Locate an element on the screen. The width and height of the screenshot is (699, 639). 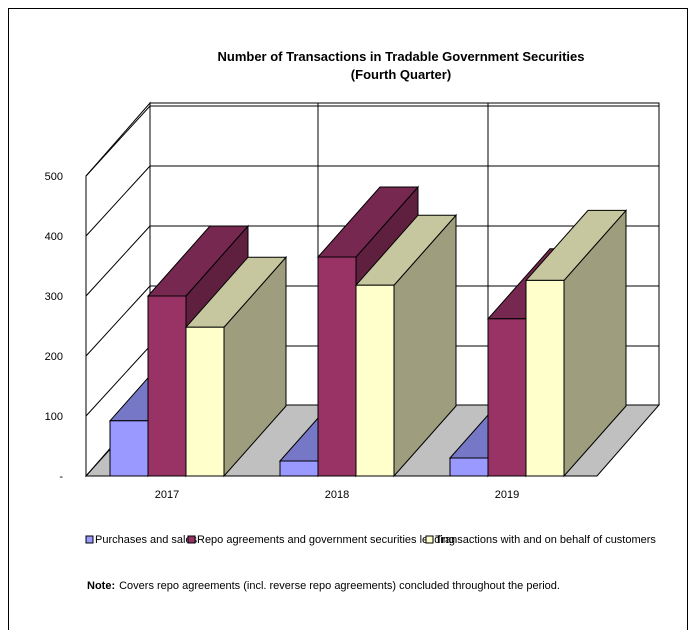
x-tick-label: 2018 is located at coordinates (337, 495).